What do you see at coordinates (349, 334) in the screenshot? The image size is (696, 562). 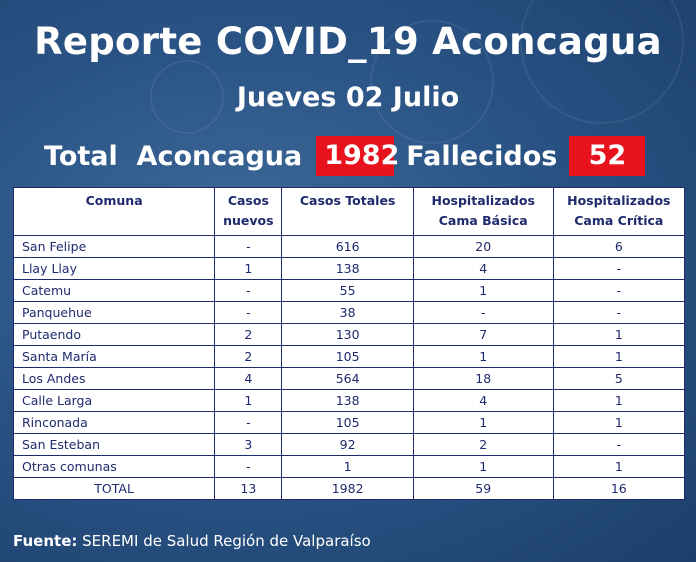 I see `table-row: Putaendo 2 130 7 1` at bounding box center [349, 334].